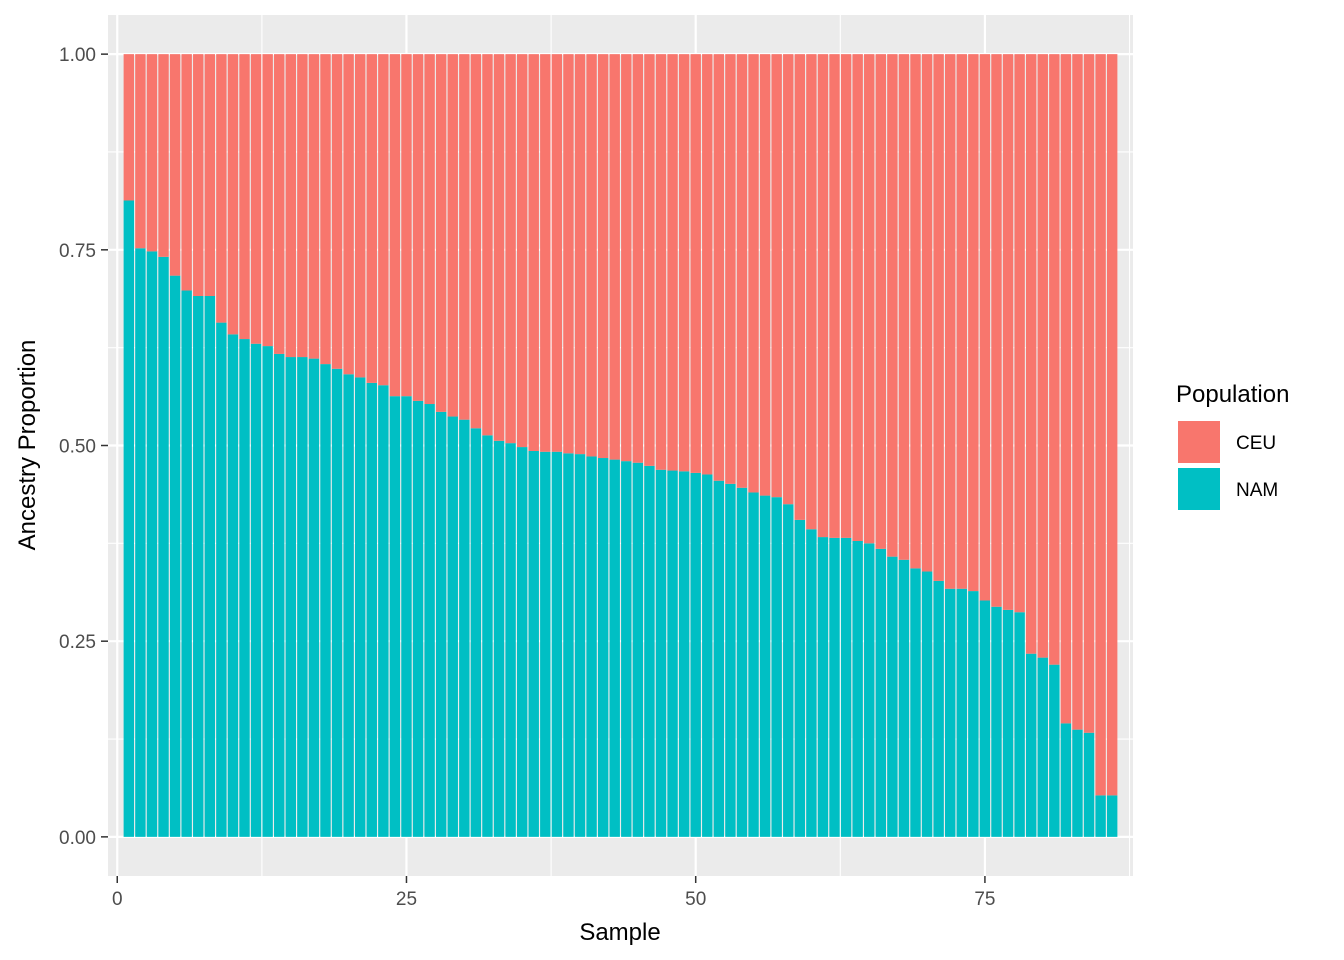 This screenshot has height=960, width=1344. Describe the element at coordinates (77, 838) in the screenshot. I see `y-tick-label: 0.00` at that location.